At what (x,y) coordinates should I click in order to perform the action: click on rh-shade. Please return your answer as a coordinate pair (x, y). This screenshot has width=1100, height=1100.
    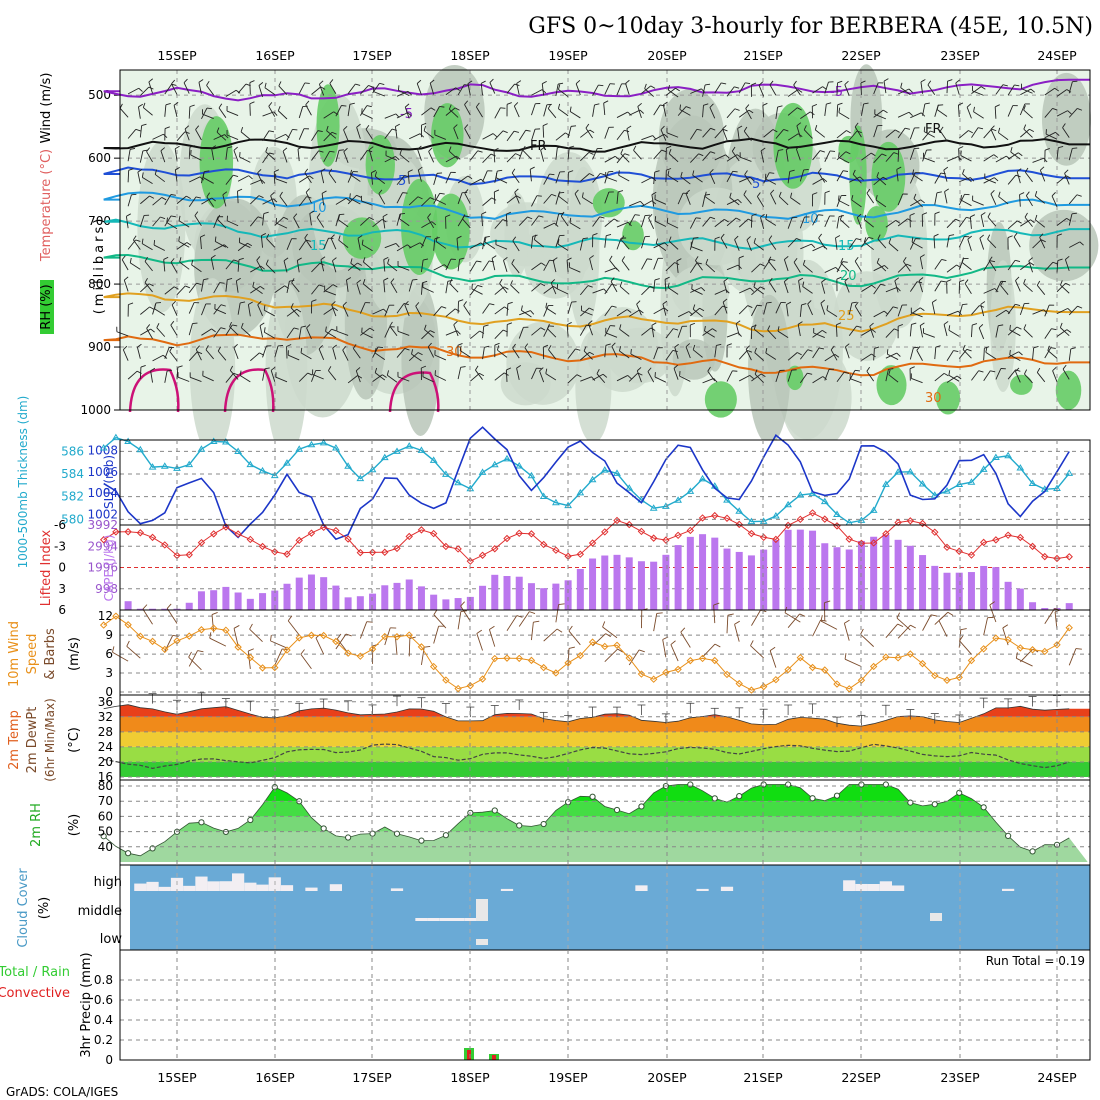
    Looking at the image, I should click on (816, 397).